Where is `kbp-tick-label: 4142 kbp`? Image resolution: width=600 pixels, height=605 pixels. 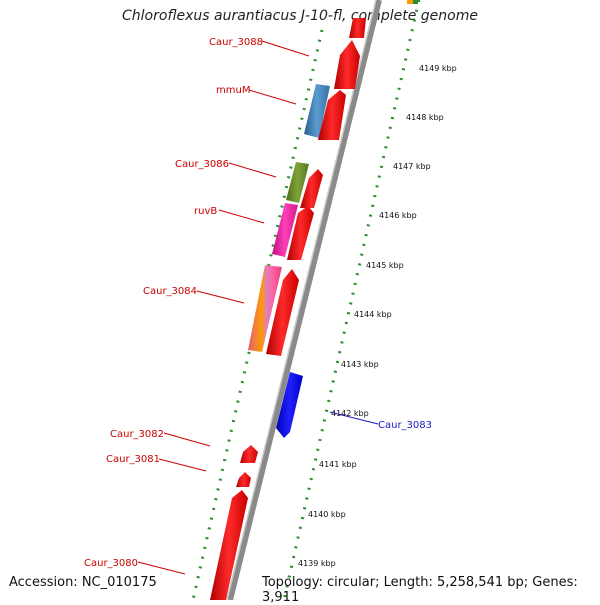
kbp-tick-label: 4142 kbp is located at coordinates (350, 413).